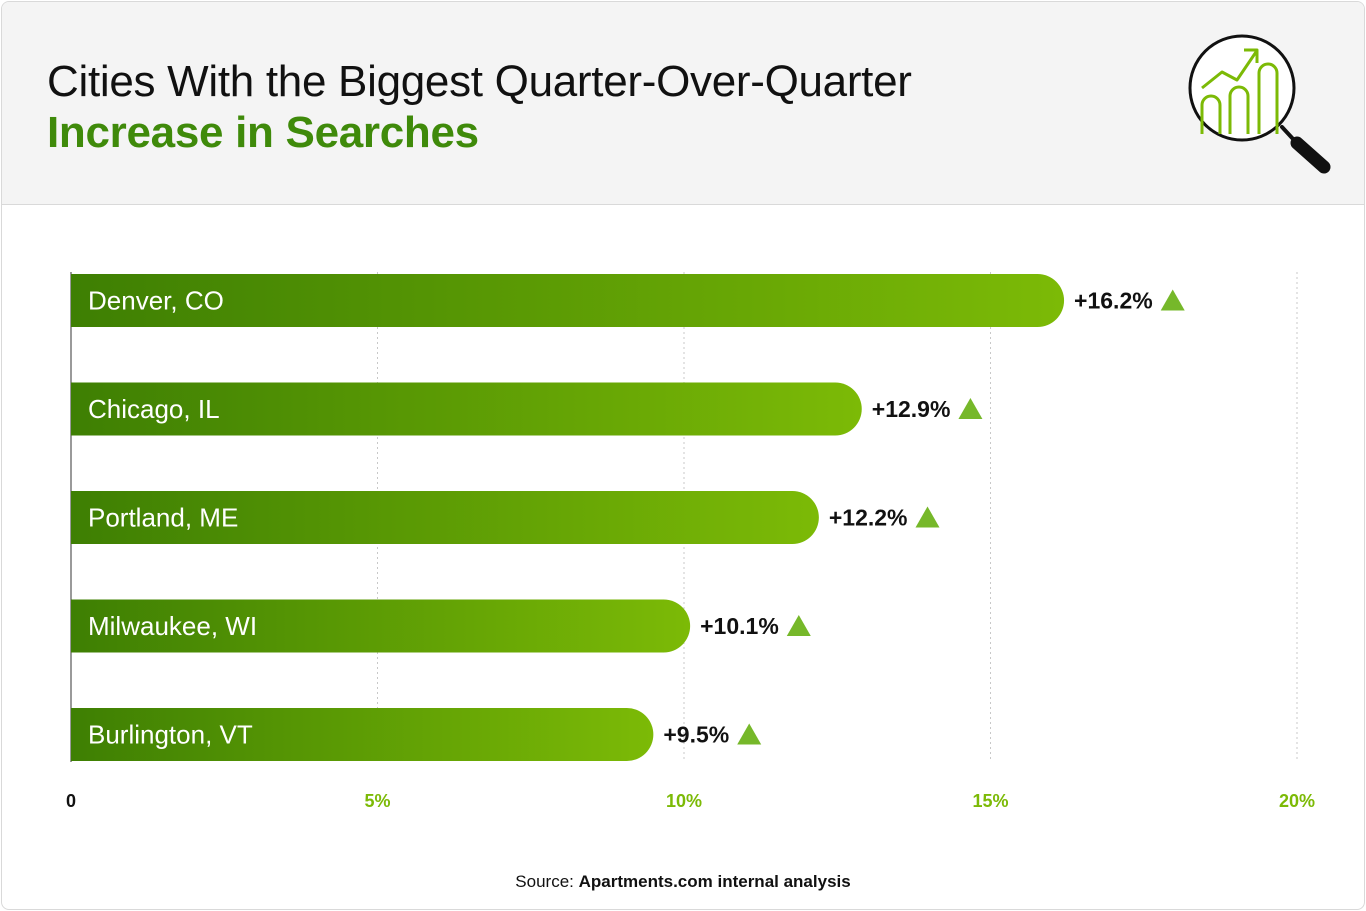 The width and height of the screenshot is (1366, 911). What do you see at coordinates (170, 735) in the screenshot?
I see `bar-category-label: Burlington, VT` at bounding box center [170, 735].